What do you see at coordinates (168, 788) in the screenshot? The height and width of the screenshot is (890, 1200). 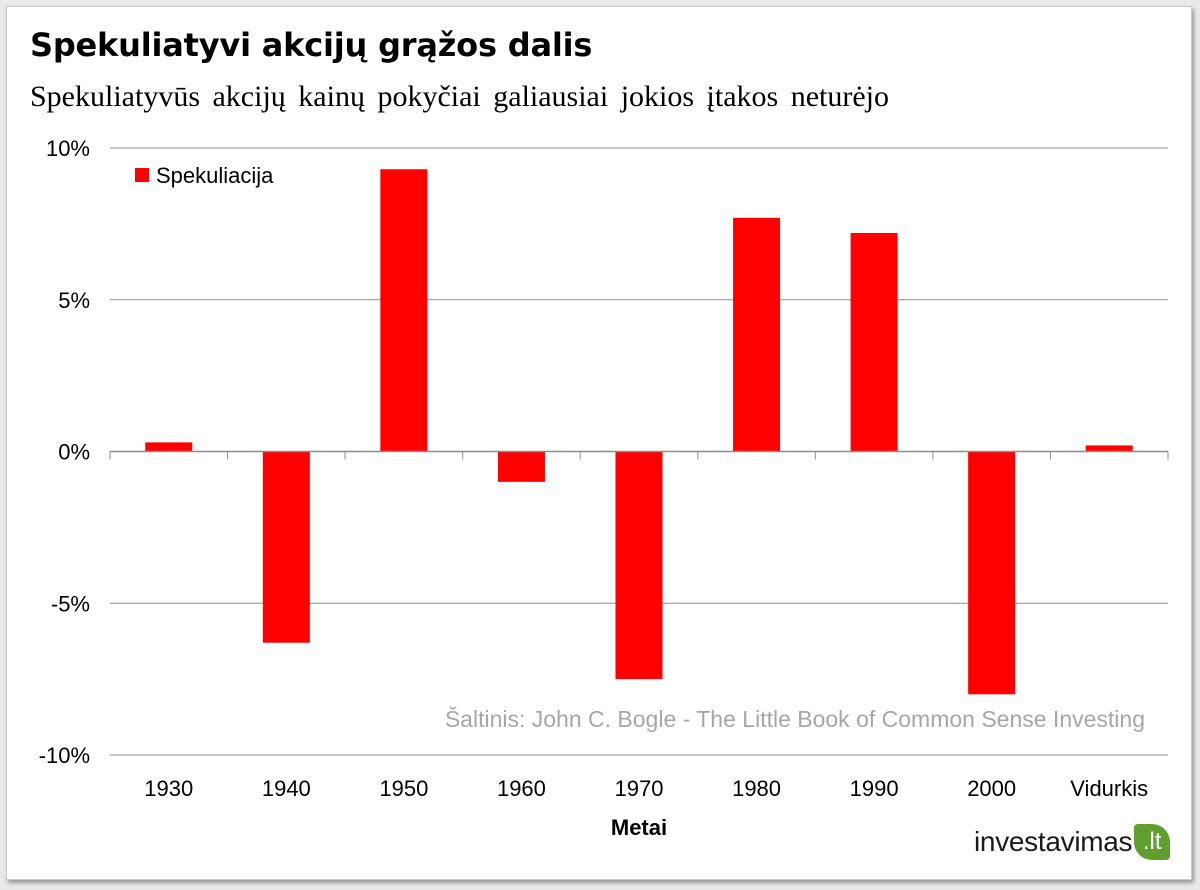 I see `x-tick-label: 1930` at bounding box center [168, 788].